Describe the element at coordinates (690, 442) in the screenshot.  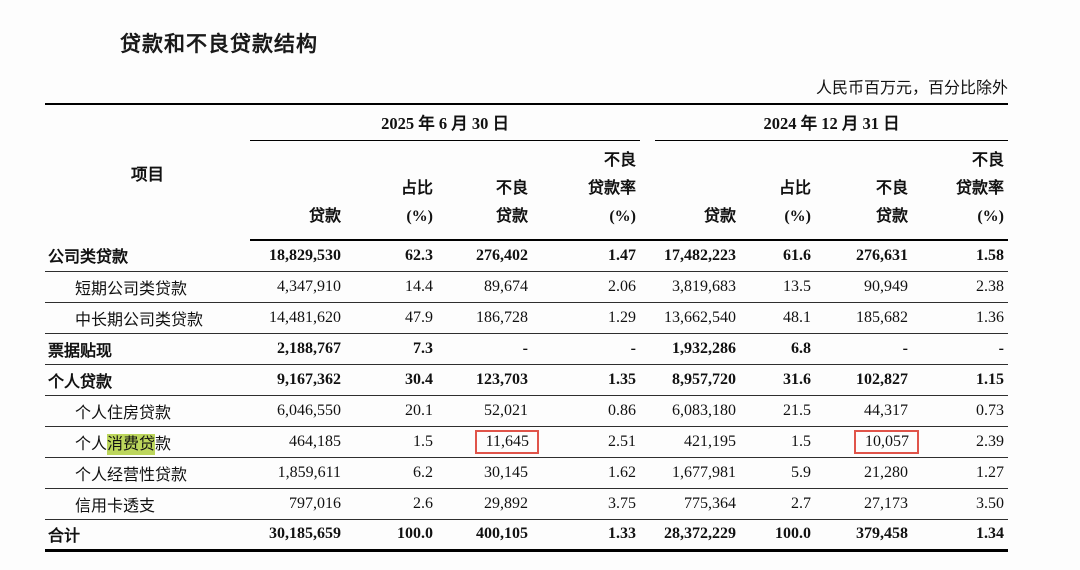
I see `value-cell: 421,195` at that location.